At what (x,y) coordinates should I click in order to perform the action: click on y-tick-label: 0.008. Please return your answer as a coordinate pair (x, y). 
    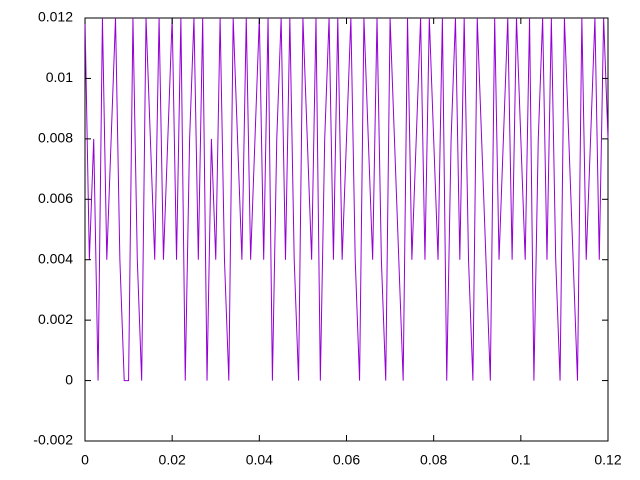
    Looking at the image, I should click on (55, 138).